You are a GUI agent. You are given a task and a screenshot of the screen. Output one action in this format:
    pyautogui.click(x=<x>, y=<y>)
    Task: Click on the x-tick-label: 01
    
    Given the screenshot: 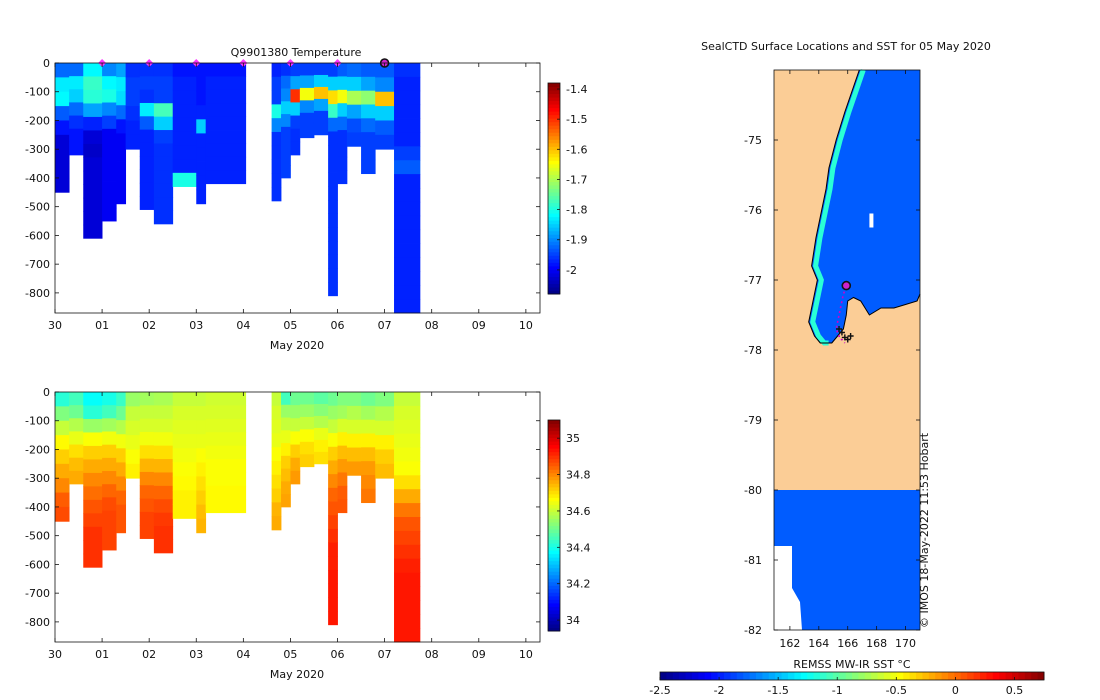 What is the action you would take?
    pyautogui.click(x=102, y=654)
    